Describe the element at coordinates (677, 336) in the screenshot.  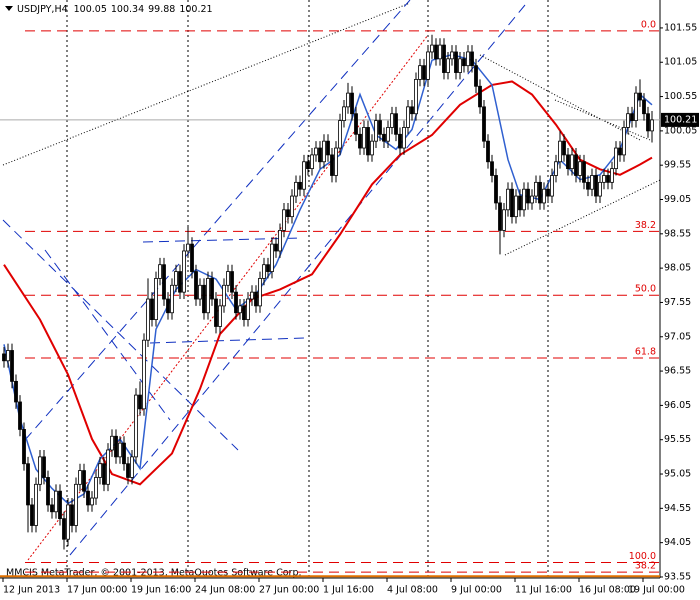
I see `y-tick-label: 97.05` at that location.